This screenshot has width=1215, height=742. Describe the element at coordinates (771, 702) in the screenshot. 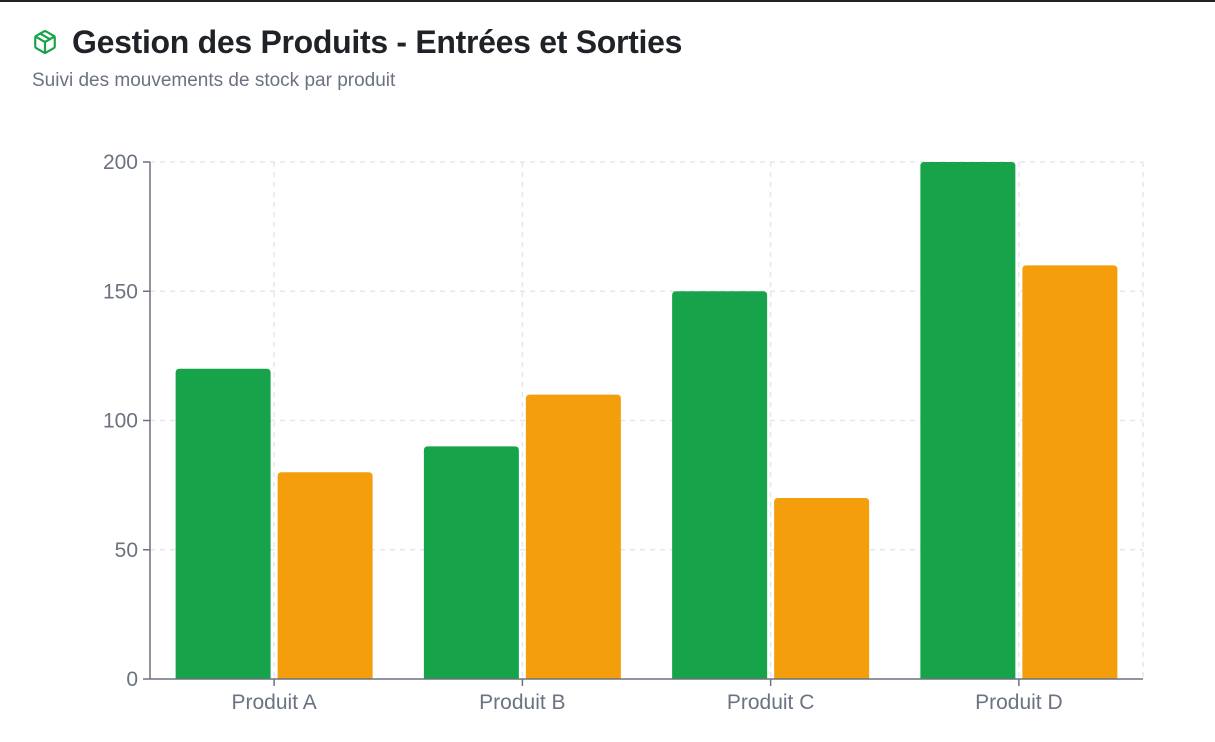

I see `x-tick-label: Produit C` at that location.